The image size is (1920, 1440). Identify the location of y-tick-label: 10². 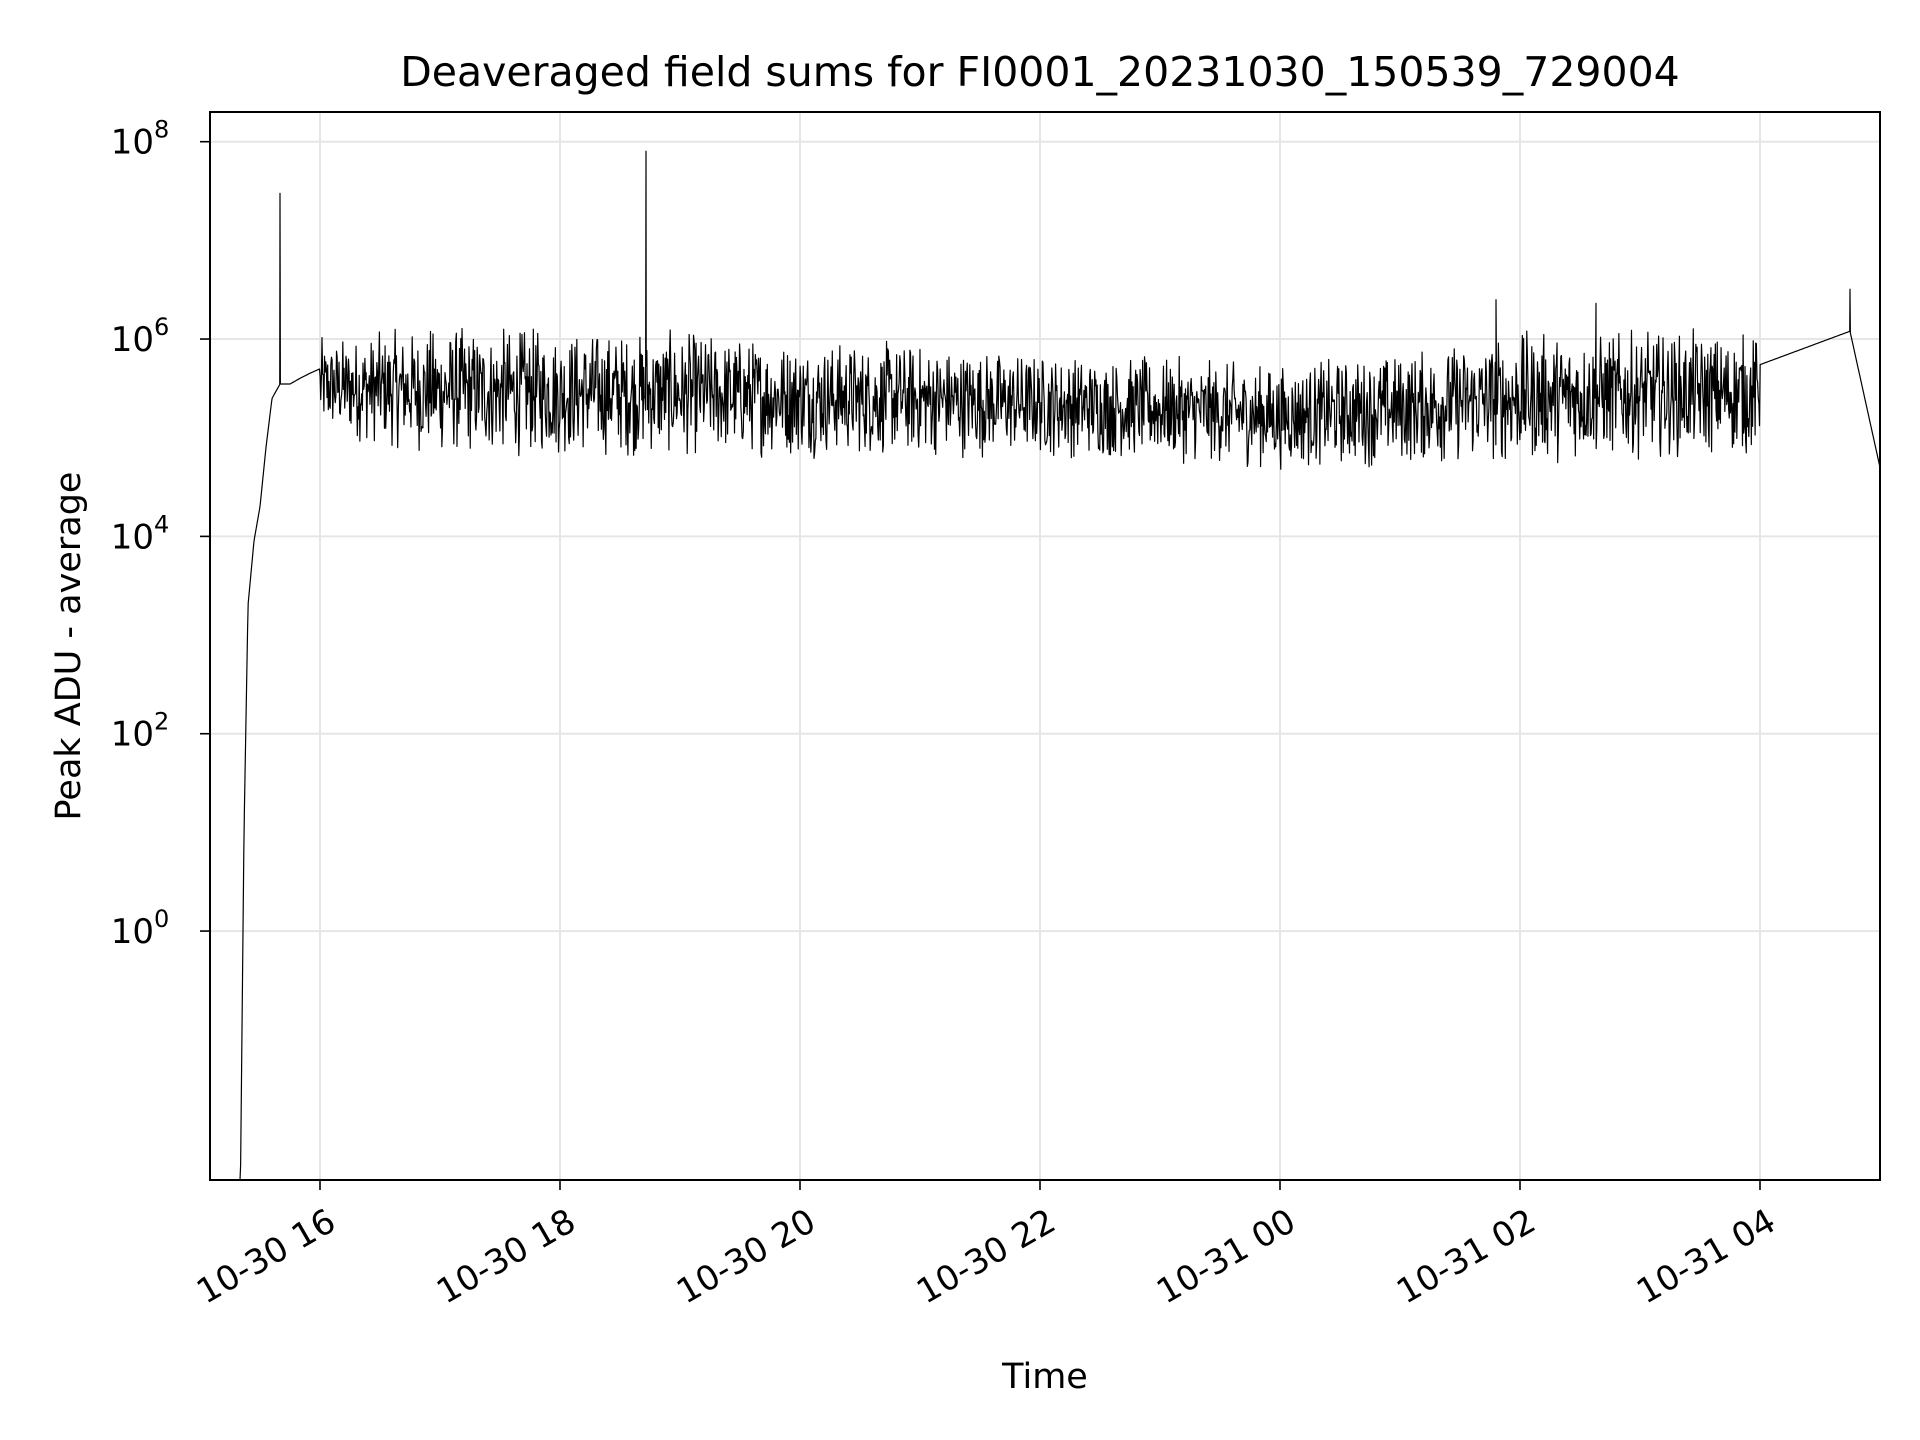
(140, 731).